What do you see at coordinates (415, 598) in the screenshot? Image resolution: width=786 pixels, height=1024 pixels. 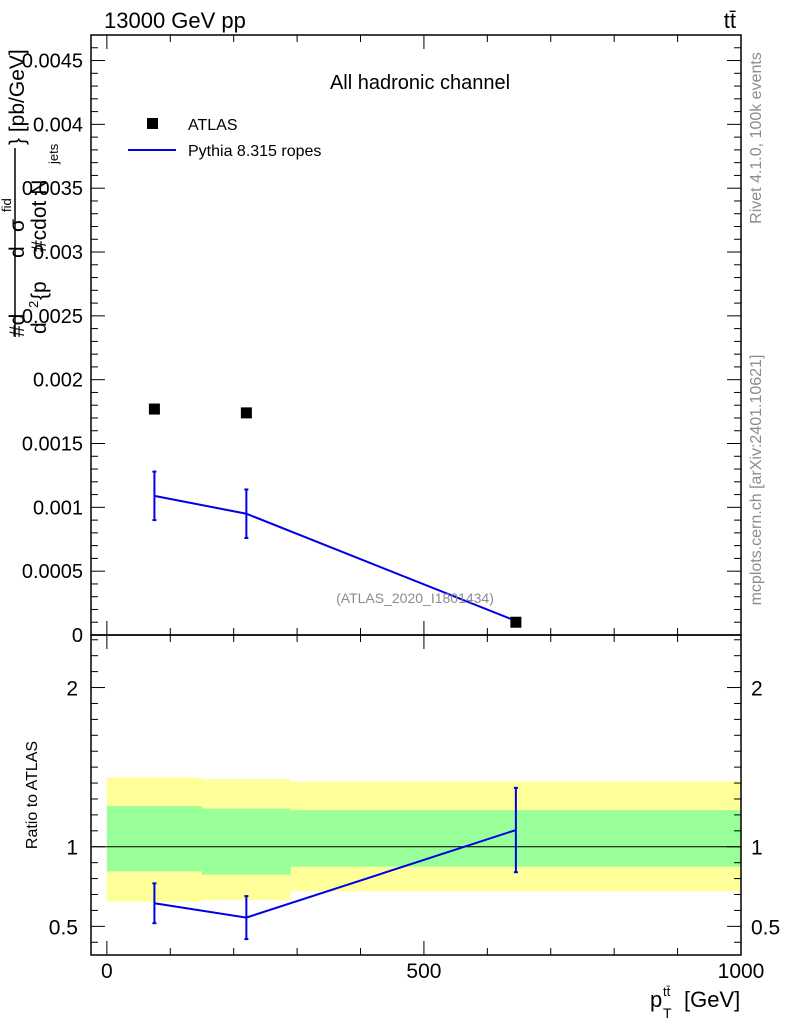 I see `analysis-id-annotation: (ATLAS_2020_I1801434)` at bounding box center [415, 598].